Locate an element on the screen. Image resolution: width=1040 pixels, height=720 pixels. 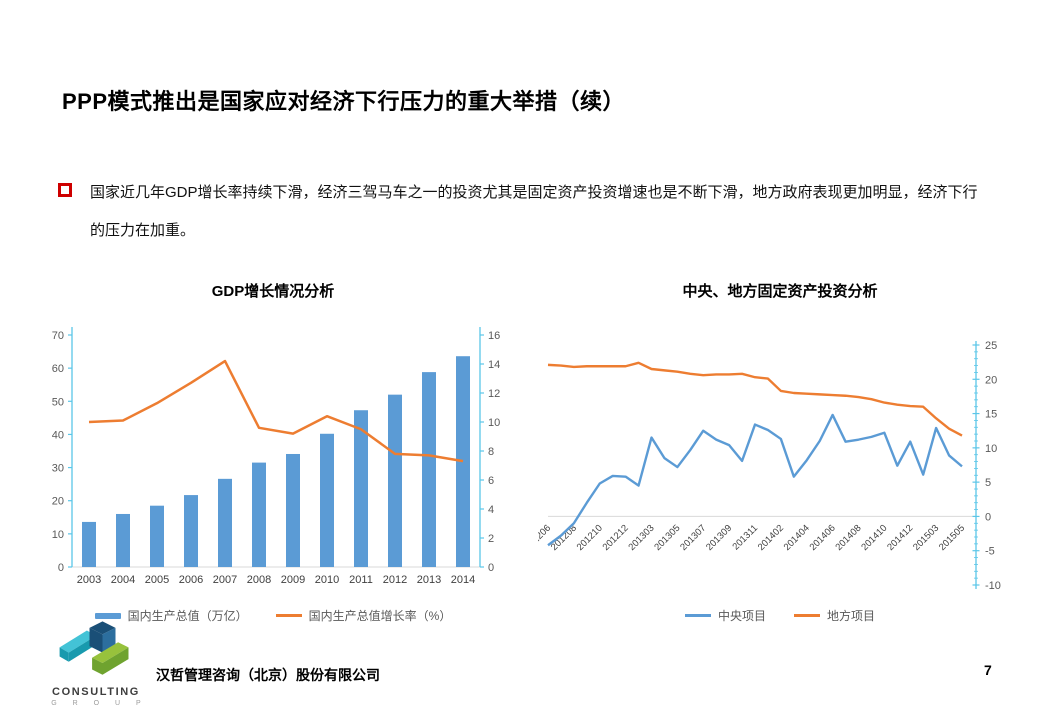
x-axis-label: 201402 is located at coordinates (771, 538).